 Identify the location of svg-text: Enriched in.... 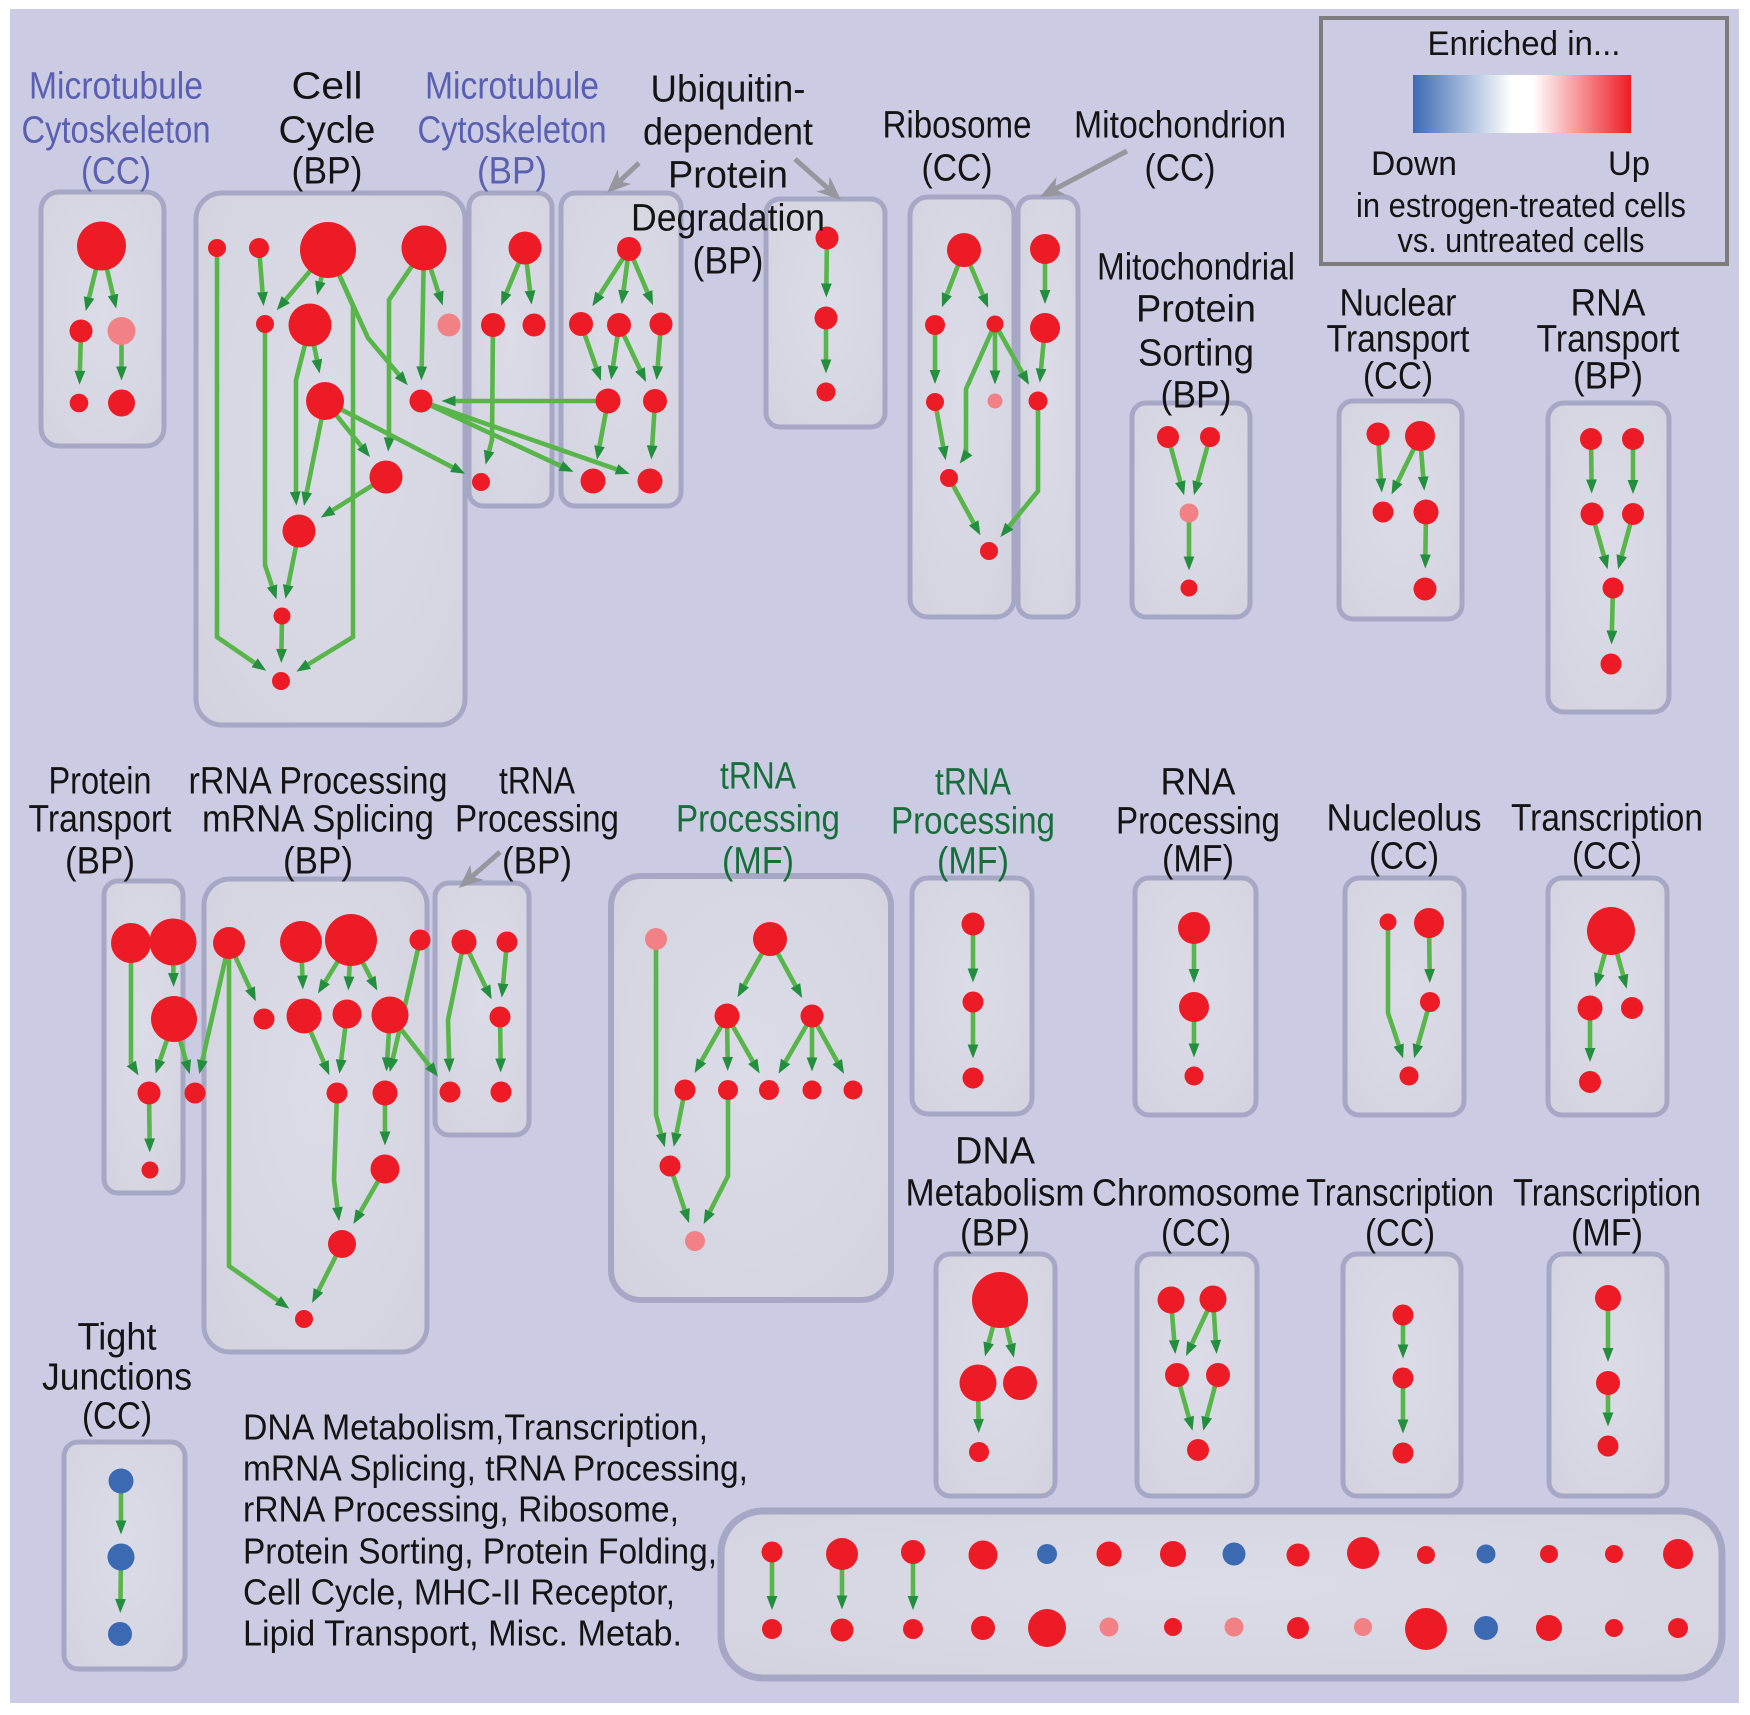
(1524, 44).